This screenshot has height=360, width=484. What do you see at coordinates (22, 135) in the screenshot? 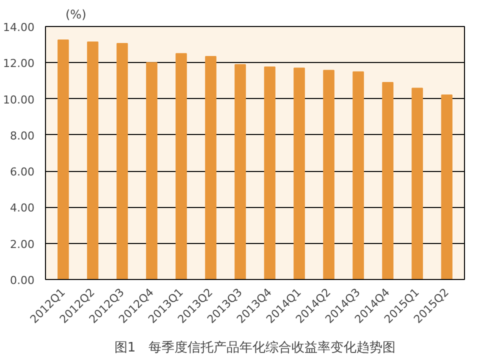
I see `y-tick-label: 8.00` at bounding box center [22, 135].